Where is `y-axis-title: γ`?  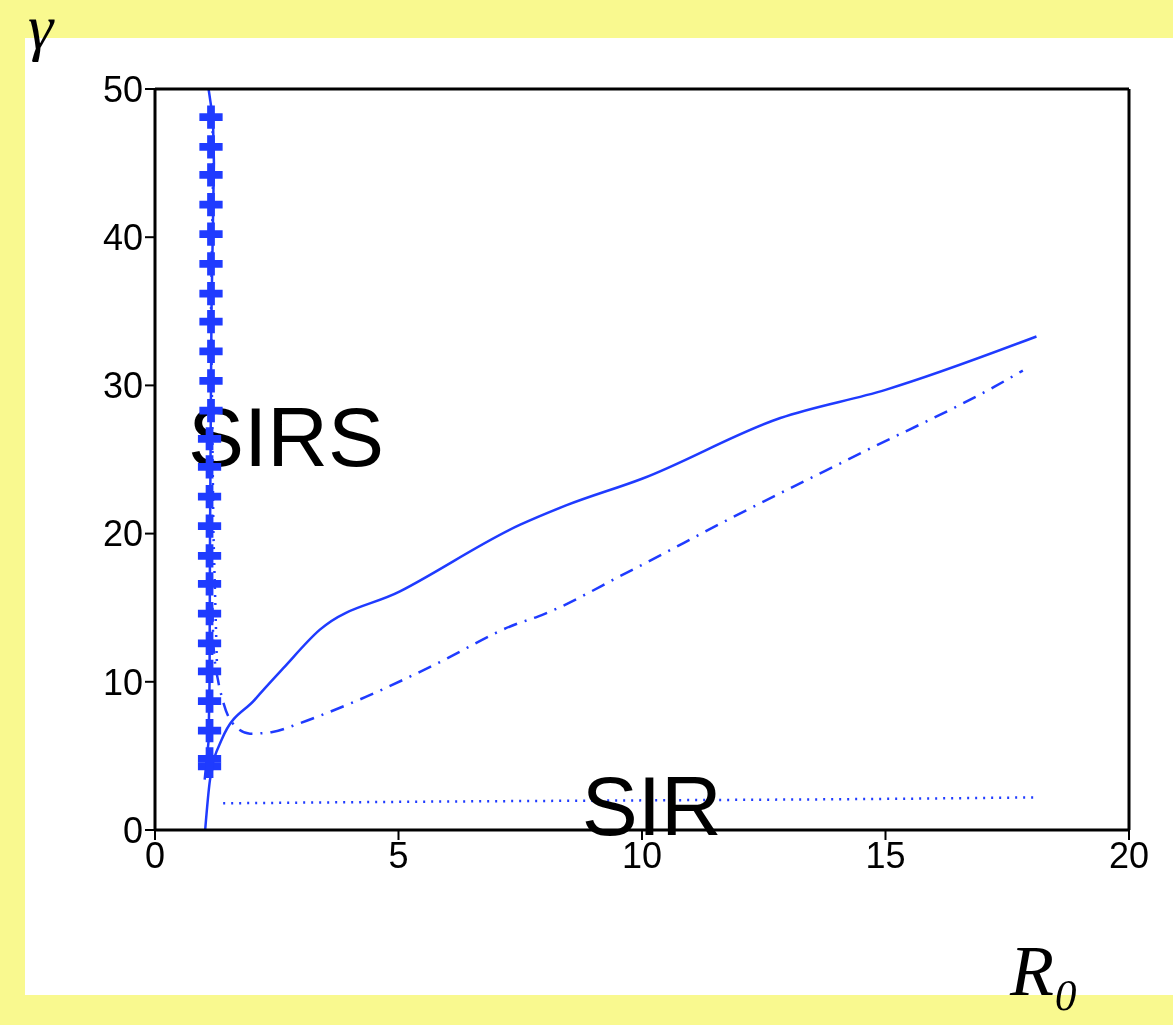
y-axis-title: γ is located at coordinates (41, 32).